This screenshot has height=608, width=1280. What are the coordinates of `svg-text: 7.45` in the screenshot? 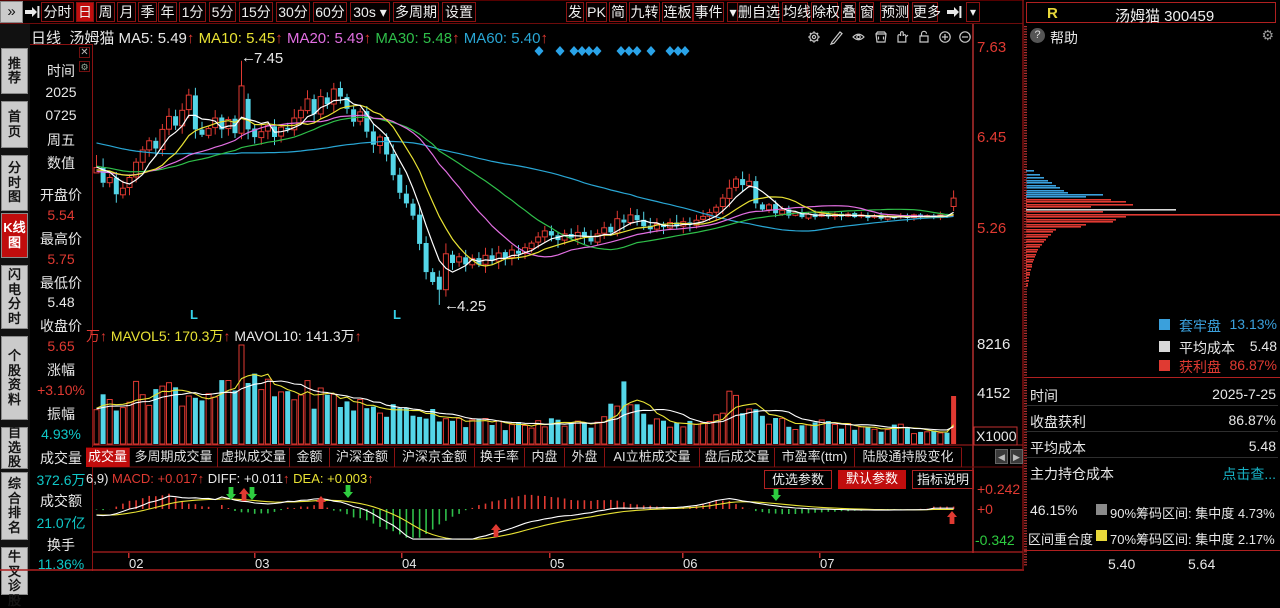 It's located at (268, 58).